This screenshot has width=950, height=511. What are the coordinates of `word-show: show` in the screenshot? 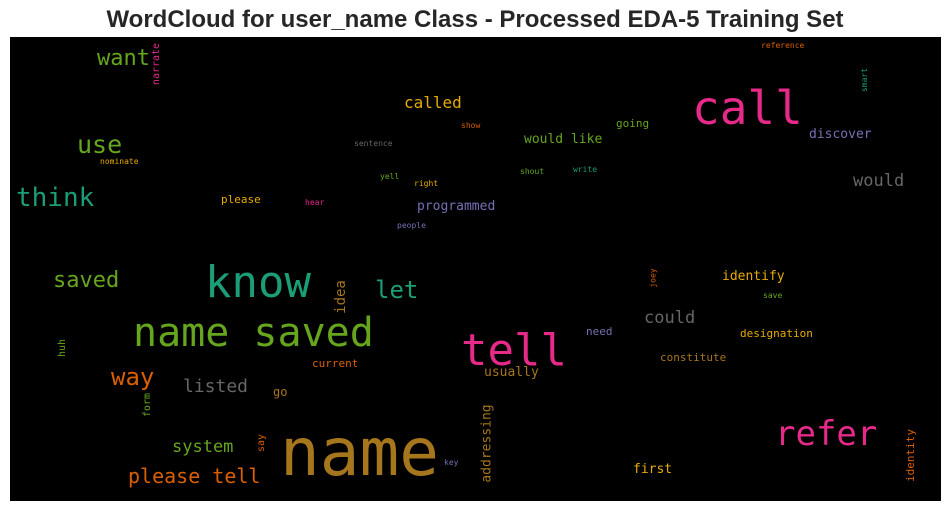 It's located at (471, 125).